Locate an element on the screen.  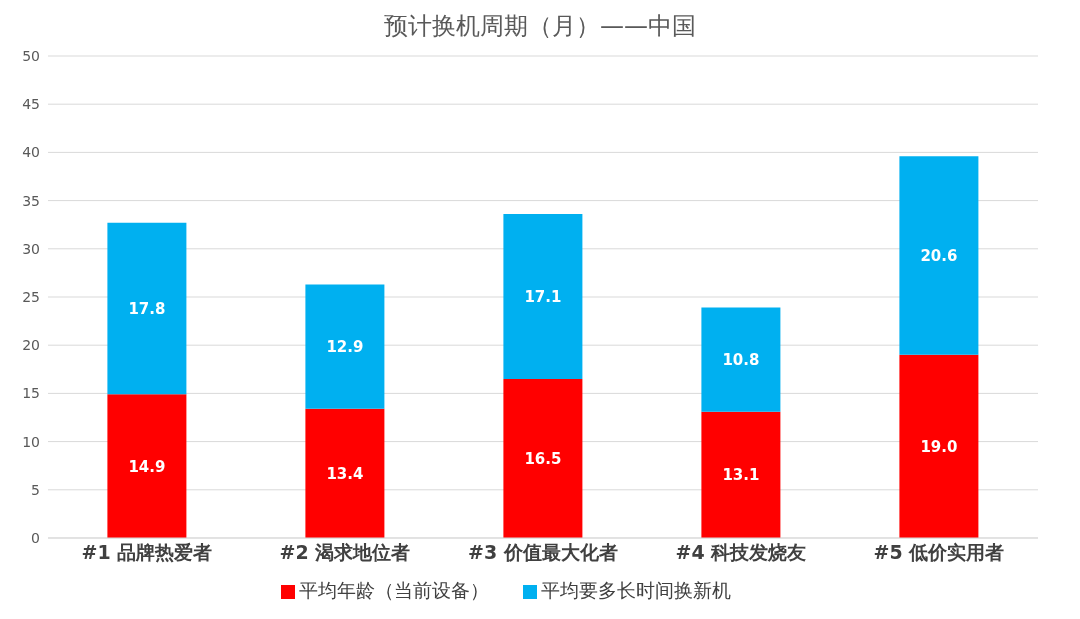
data-label: 17.8 is located at coordinates (147, 308).